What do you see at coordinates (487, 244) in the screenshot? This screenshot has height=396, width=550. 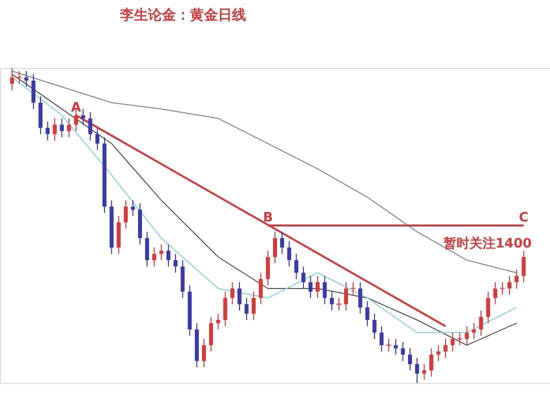 I see `annotation: 暂时关注1400` at bounding box center [487, 244].